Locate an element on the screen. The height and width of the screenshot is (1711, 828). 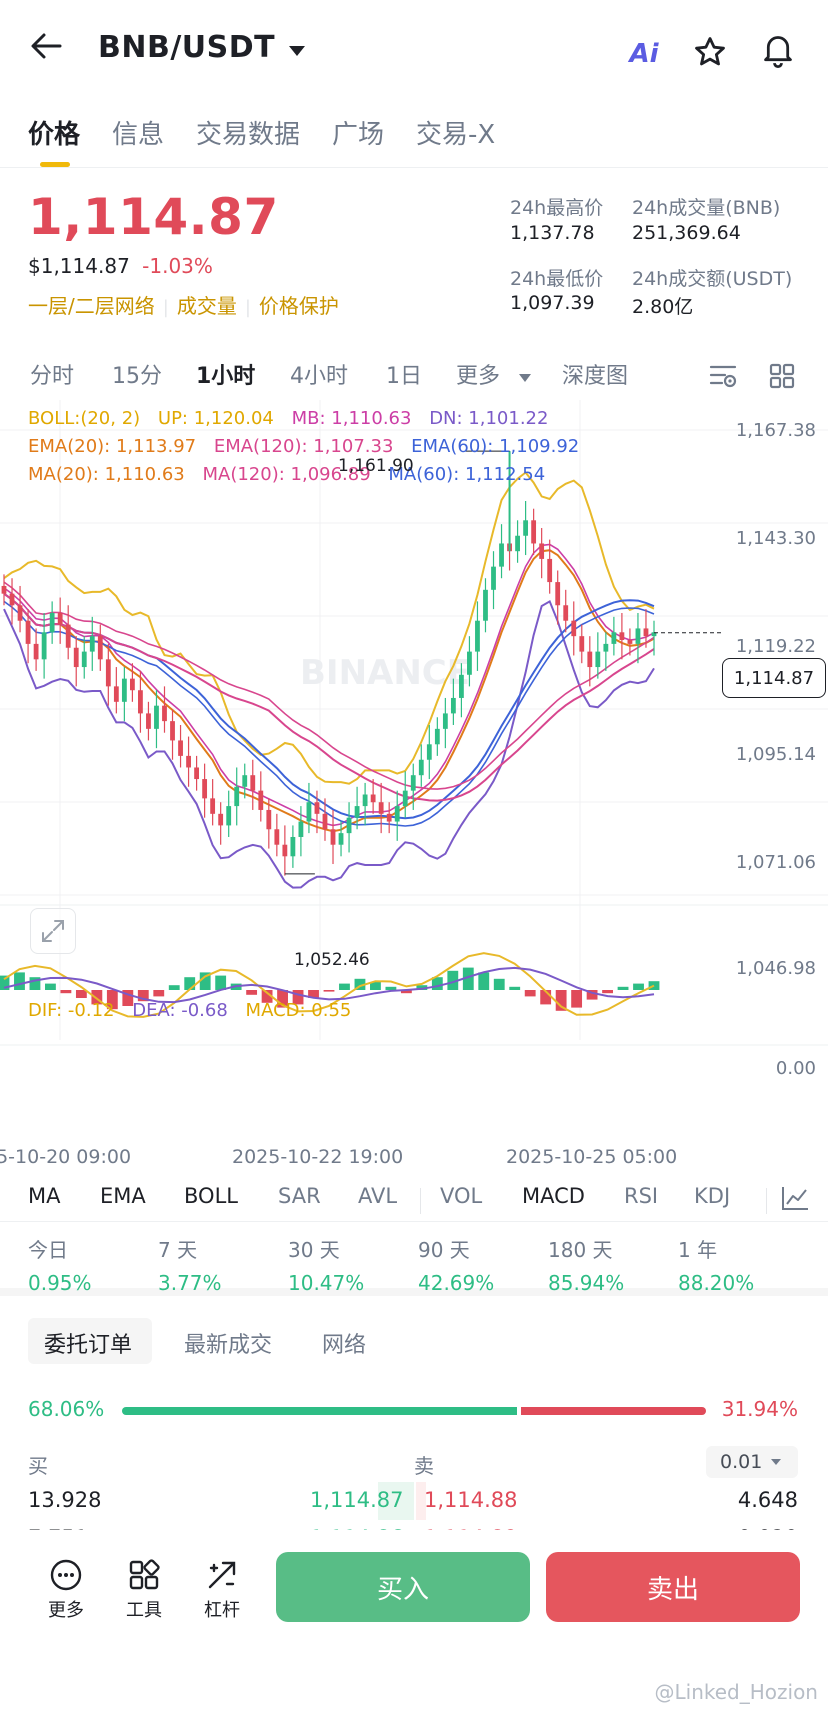
tf-depth: 深度图 is located at coordinates (595, 376).